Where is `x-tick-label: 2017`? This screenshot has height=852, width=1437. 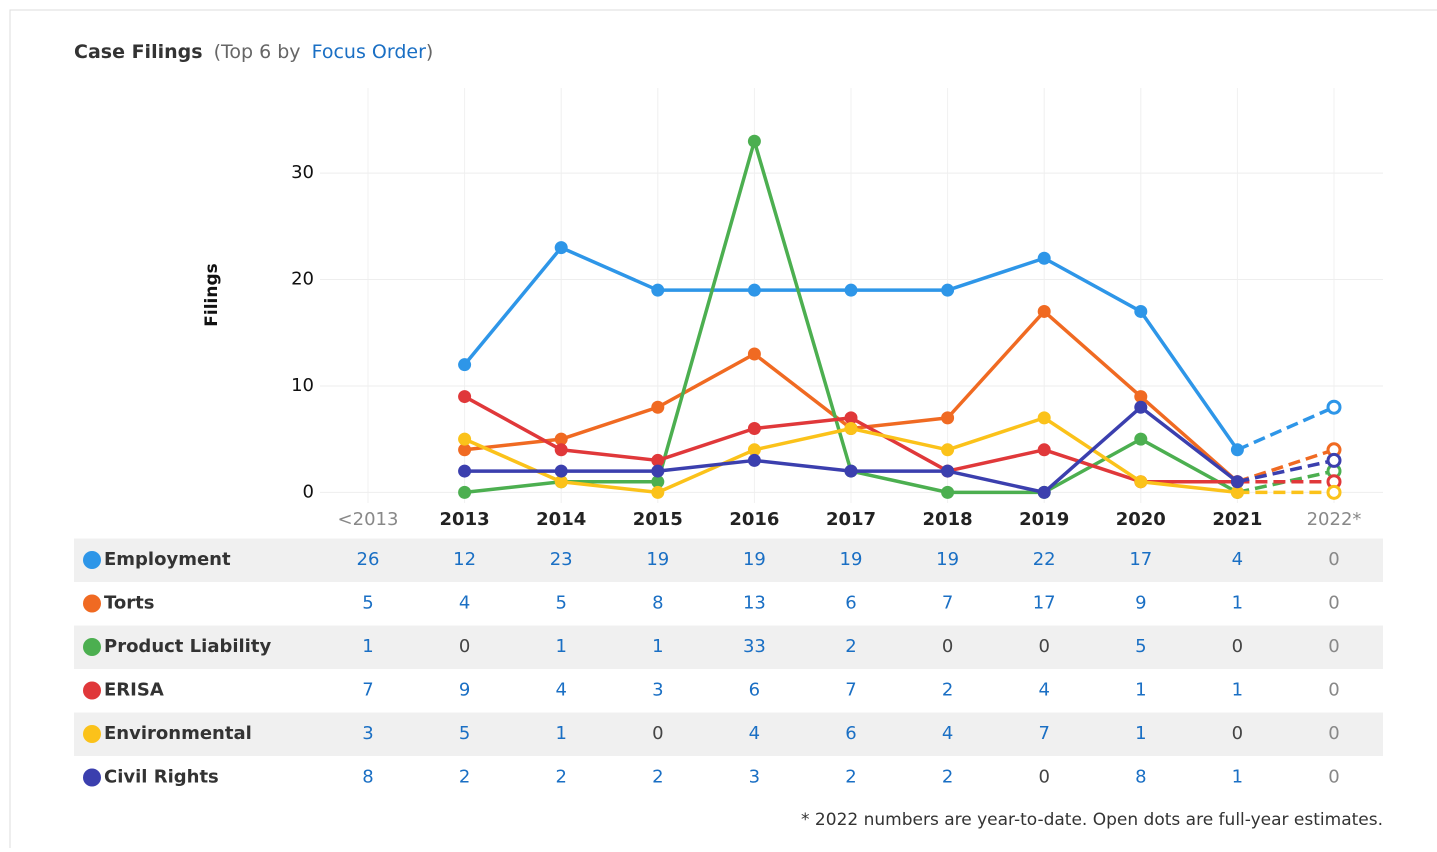
x-tick-label: 2017 is located at coordinates (851, 519).